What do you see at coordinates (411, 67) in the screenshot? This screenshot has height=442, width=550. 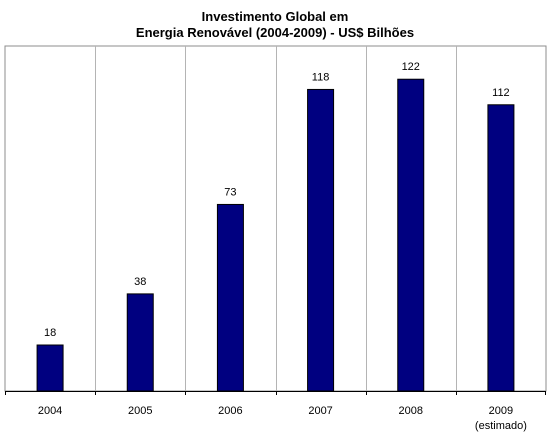 I see `data-label-2008: 122` at bounding box center [411, 67].